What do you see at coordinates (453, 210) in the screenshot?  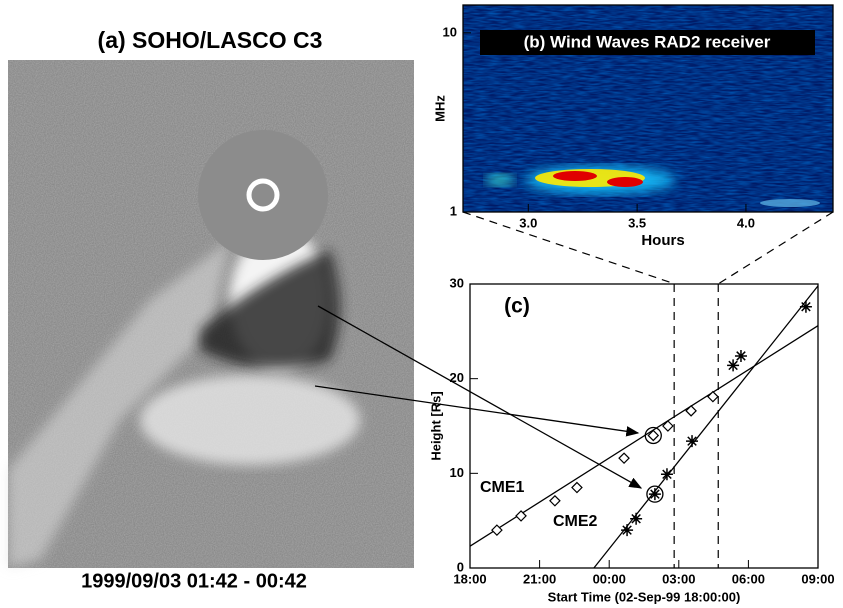 I see `y-tick-label: 1` at bounding box center [453, 210].